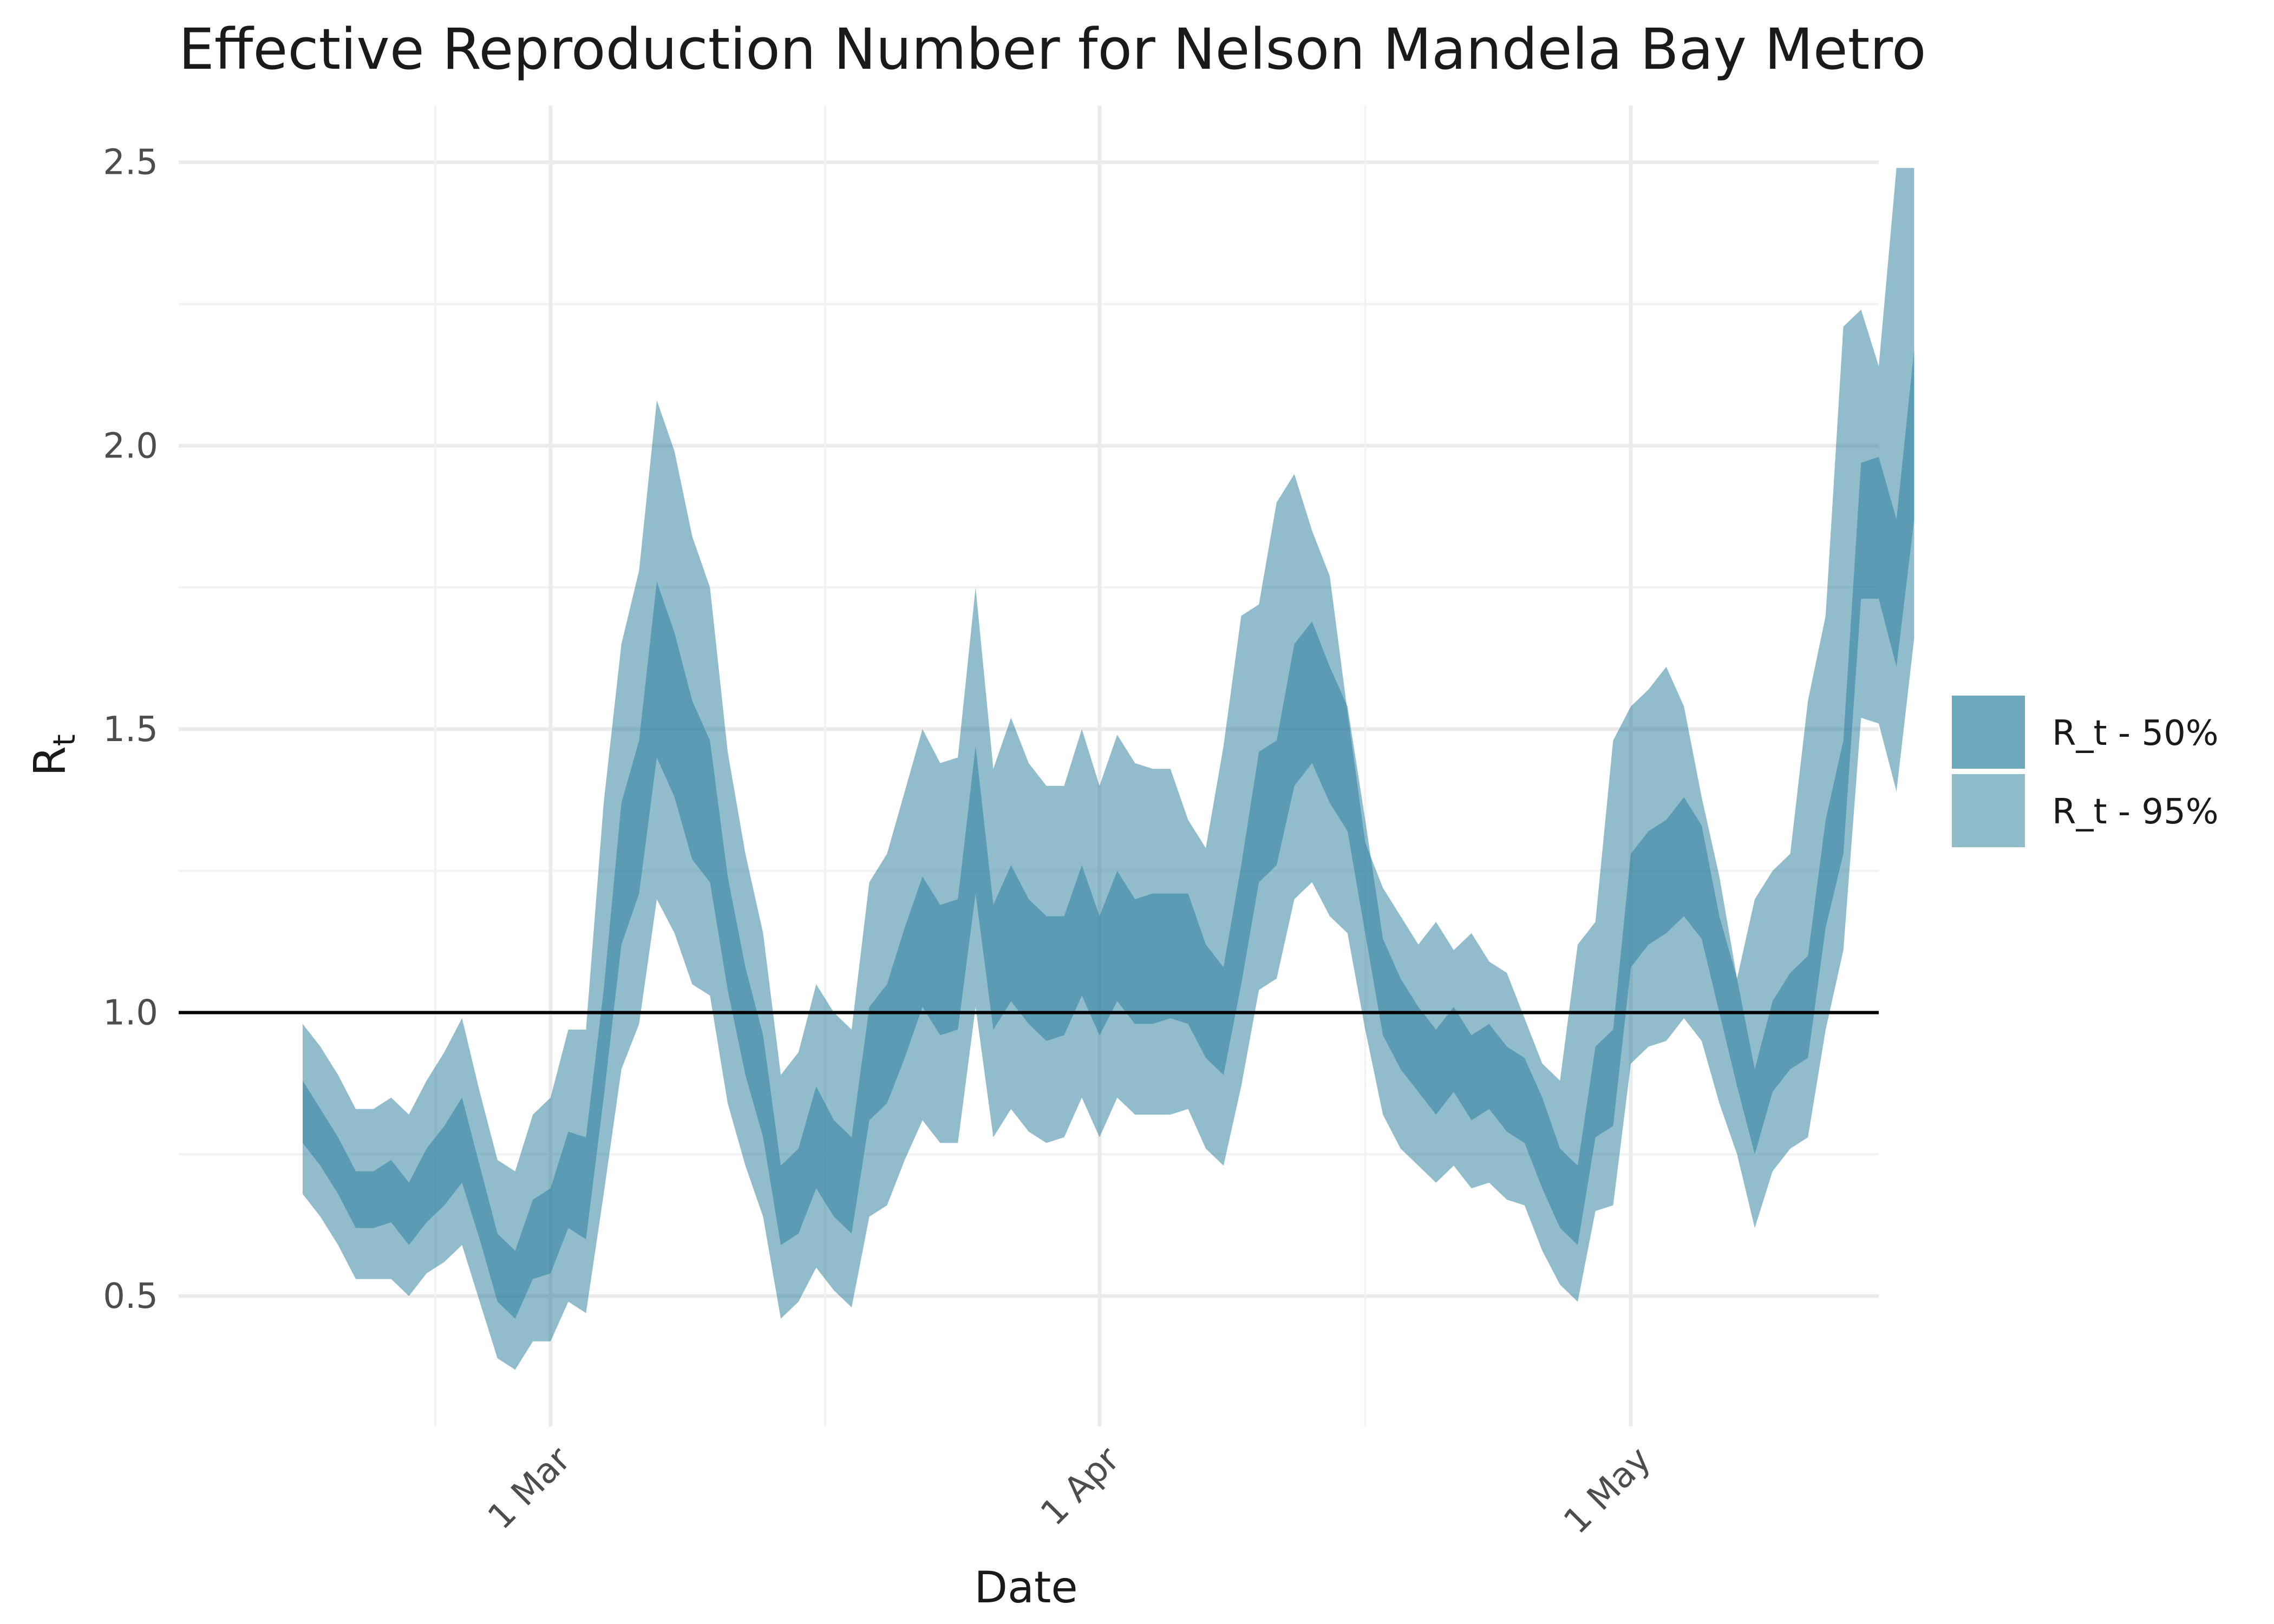 The width and height of the screenshot is (2274, 1624). I want to click on legend-label-50: R_t - 50%, so click(2136, 733).